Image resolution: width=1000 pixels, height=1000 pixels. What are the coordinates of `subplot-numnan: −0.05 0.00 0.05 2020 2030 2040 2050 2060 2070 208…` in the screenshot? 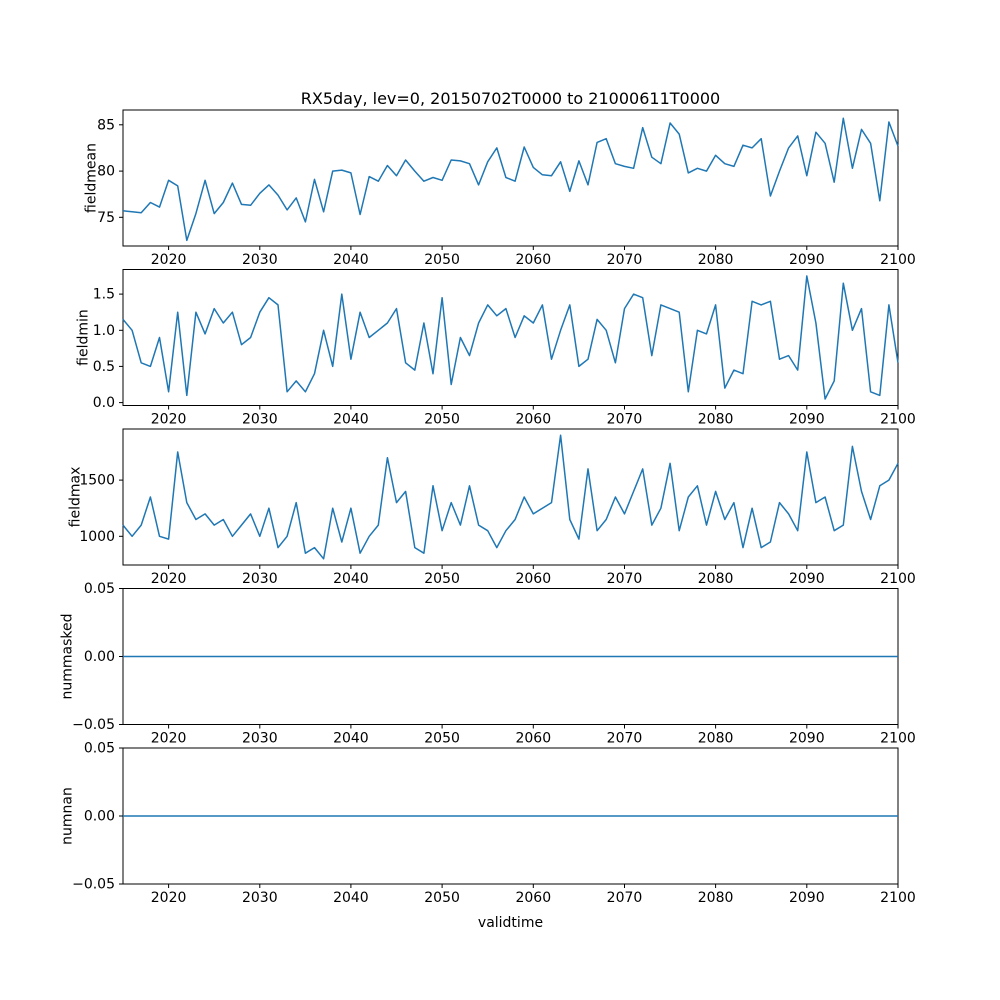 It's located at (487, 823).